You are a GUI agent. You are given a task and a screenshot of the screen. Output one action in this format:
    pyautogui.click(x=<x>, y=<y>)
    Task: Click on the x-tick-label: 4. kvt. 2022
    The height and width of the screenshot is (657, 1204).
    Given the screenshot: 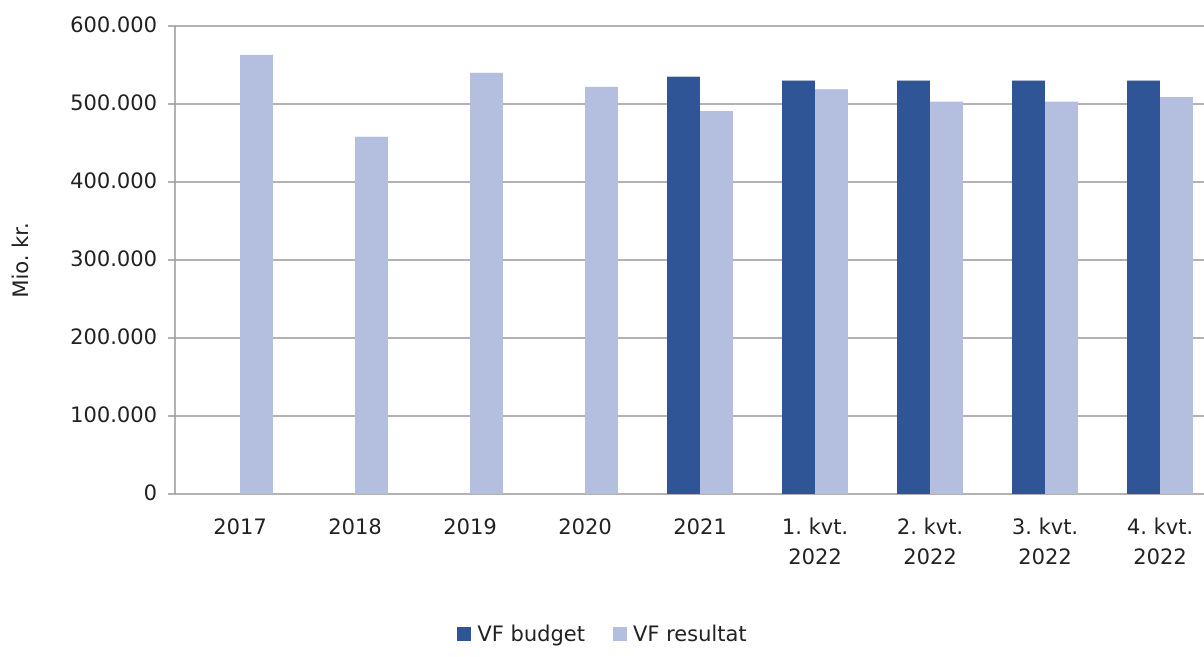 What is the action you would take?
    pyautogui.click(x=1160, y=542)
    